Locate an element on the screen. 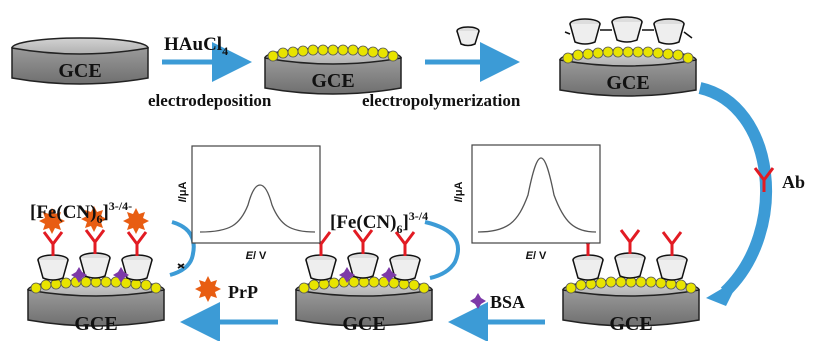 The width and height of the screenshot is (835, 341). step-arrow-electrodeposition: HAuCl4 is located at coordinates (207, 58).